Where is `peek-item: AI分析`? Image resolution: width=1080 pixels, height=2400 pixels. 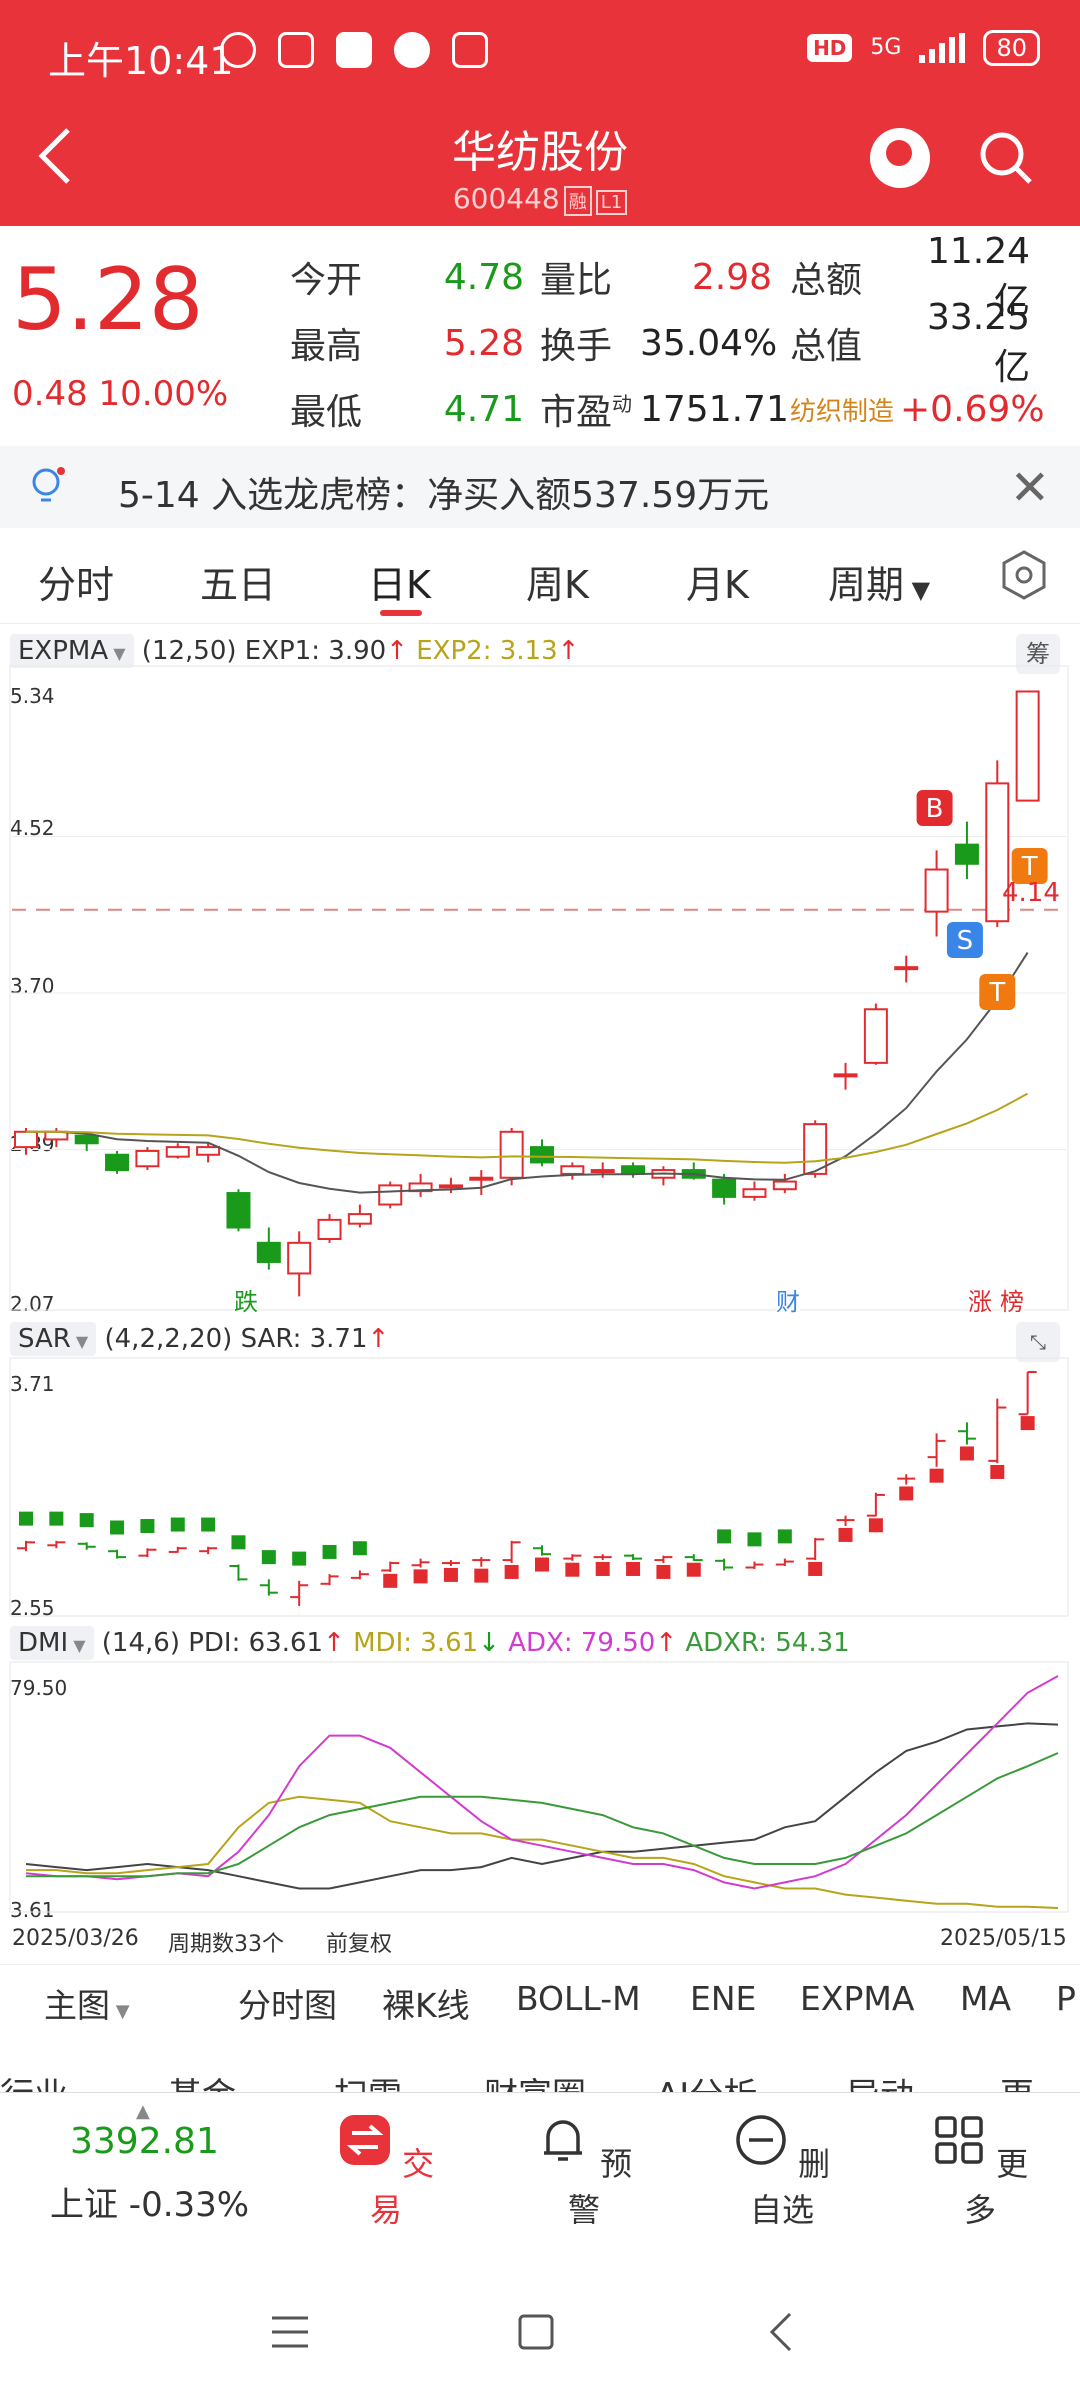 peek-item: AI分析 is located at coordinates (706, 2080).